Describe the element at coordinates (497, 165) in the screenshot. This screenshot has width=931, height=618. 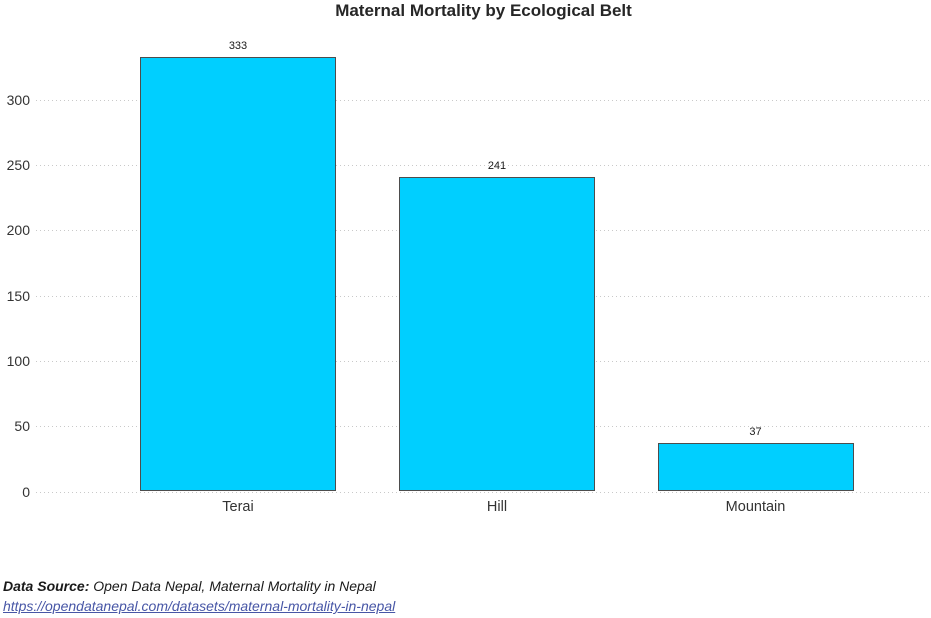
I see `bar-value-label: 241` at that location.